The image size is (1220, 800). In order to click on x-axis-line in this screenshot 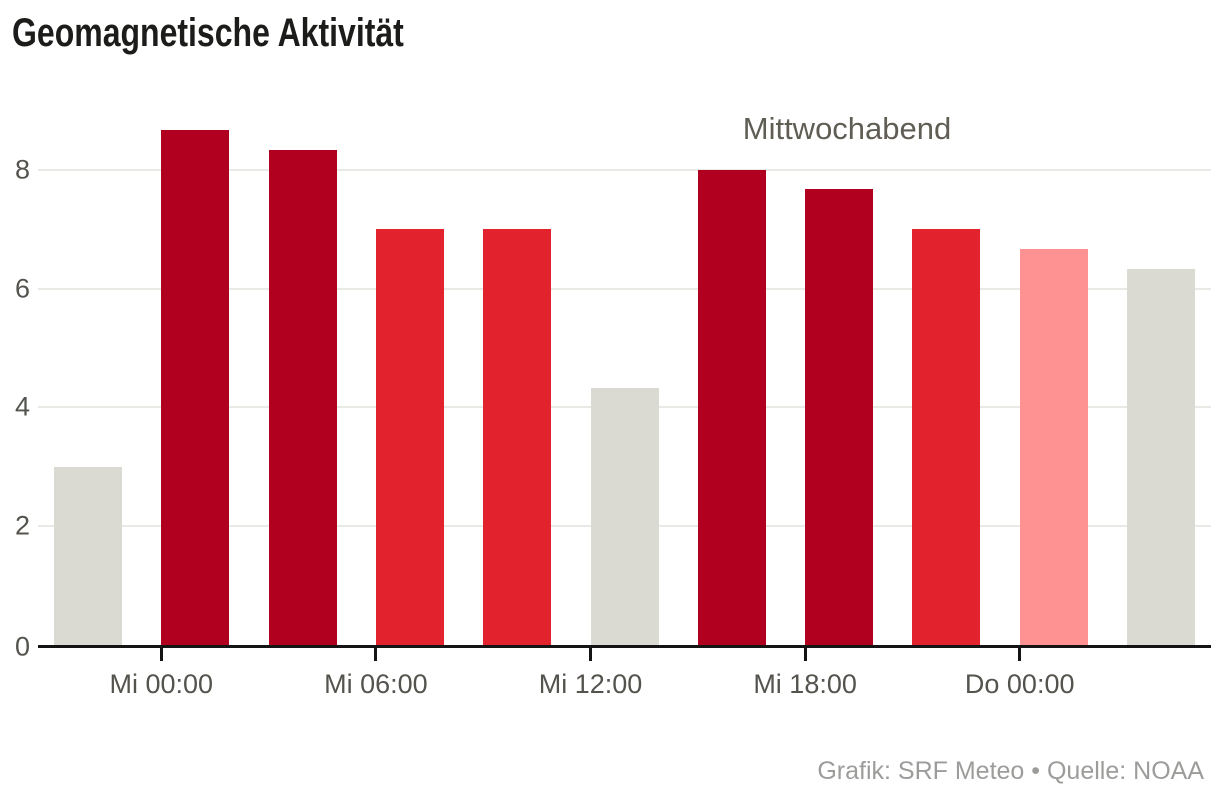, I will do `click(624, 646)`.